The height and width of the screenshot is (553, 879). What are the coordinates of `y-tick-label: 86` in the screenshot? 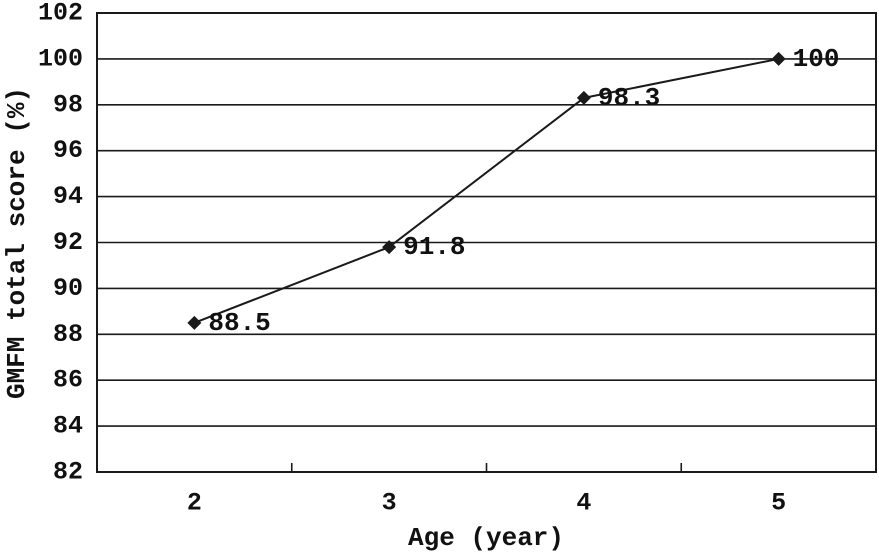 It's located at (68, 380).